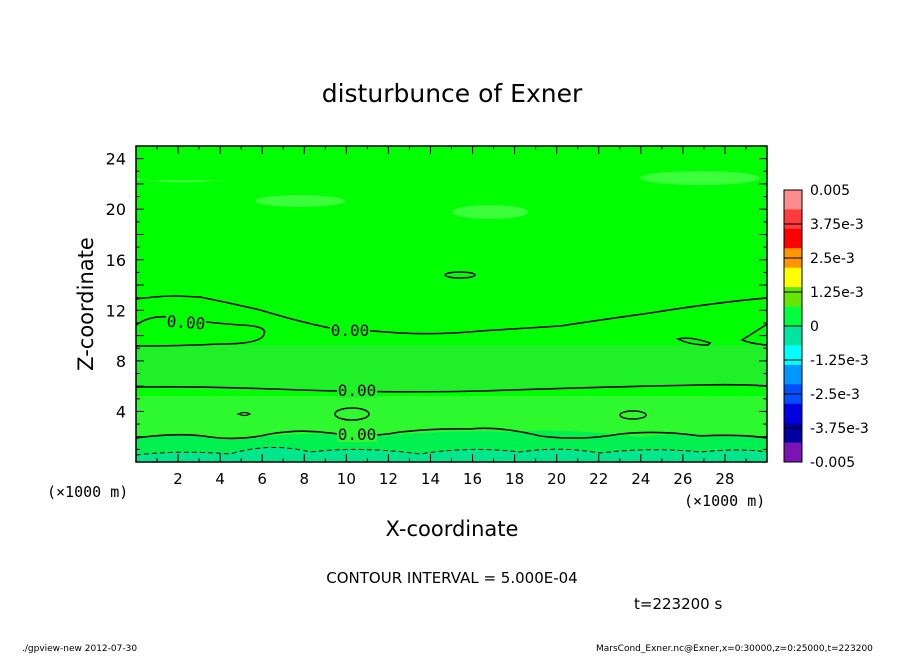  Describe the element at coordinates (87, 492) in the screenshot. I see `x-unit-left: (×1000 m)` at that location.